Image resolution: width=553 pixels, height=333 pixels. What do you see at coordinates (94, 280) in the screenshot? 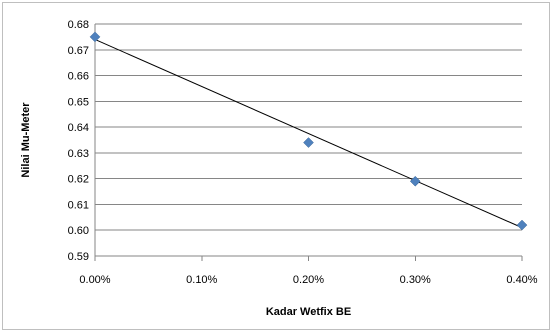
I see `x-tick-label: 0.00%` at bounding box center [94, 280].